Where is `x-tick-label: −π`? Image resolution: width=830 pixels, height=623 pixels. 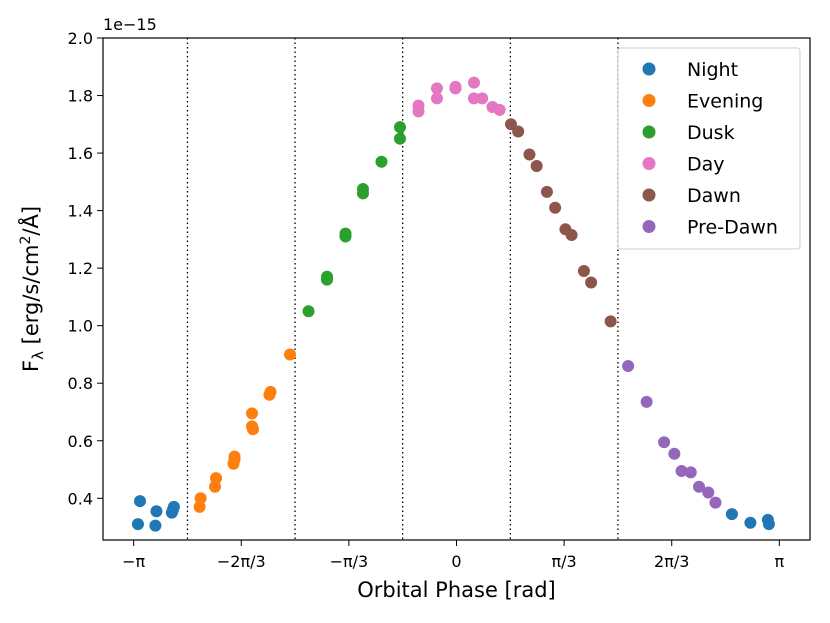
x-tick-label: −π is located at coordinates (133, 561).